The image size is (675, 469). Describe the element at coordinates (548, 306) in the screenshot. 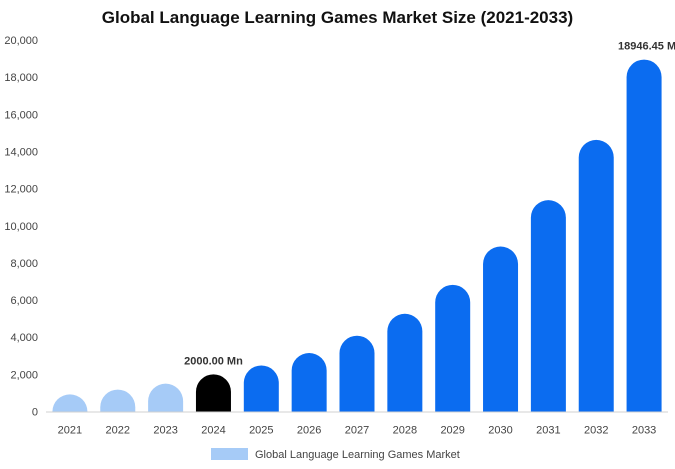

I see `bar-2031` at that location.